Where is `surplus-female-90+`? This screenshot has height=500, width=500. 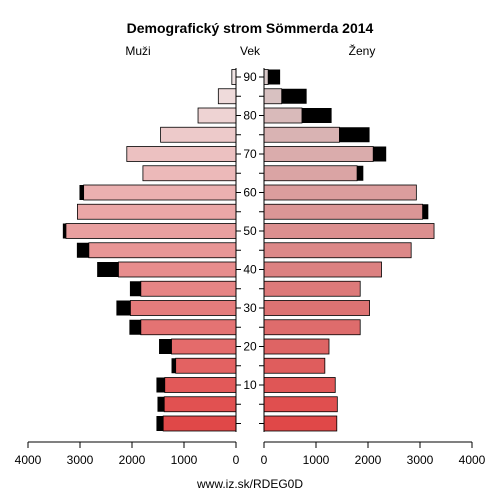 surplus-female-90+ is located at coordinates (274, 77).